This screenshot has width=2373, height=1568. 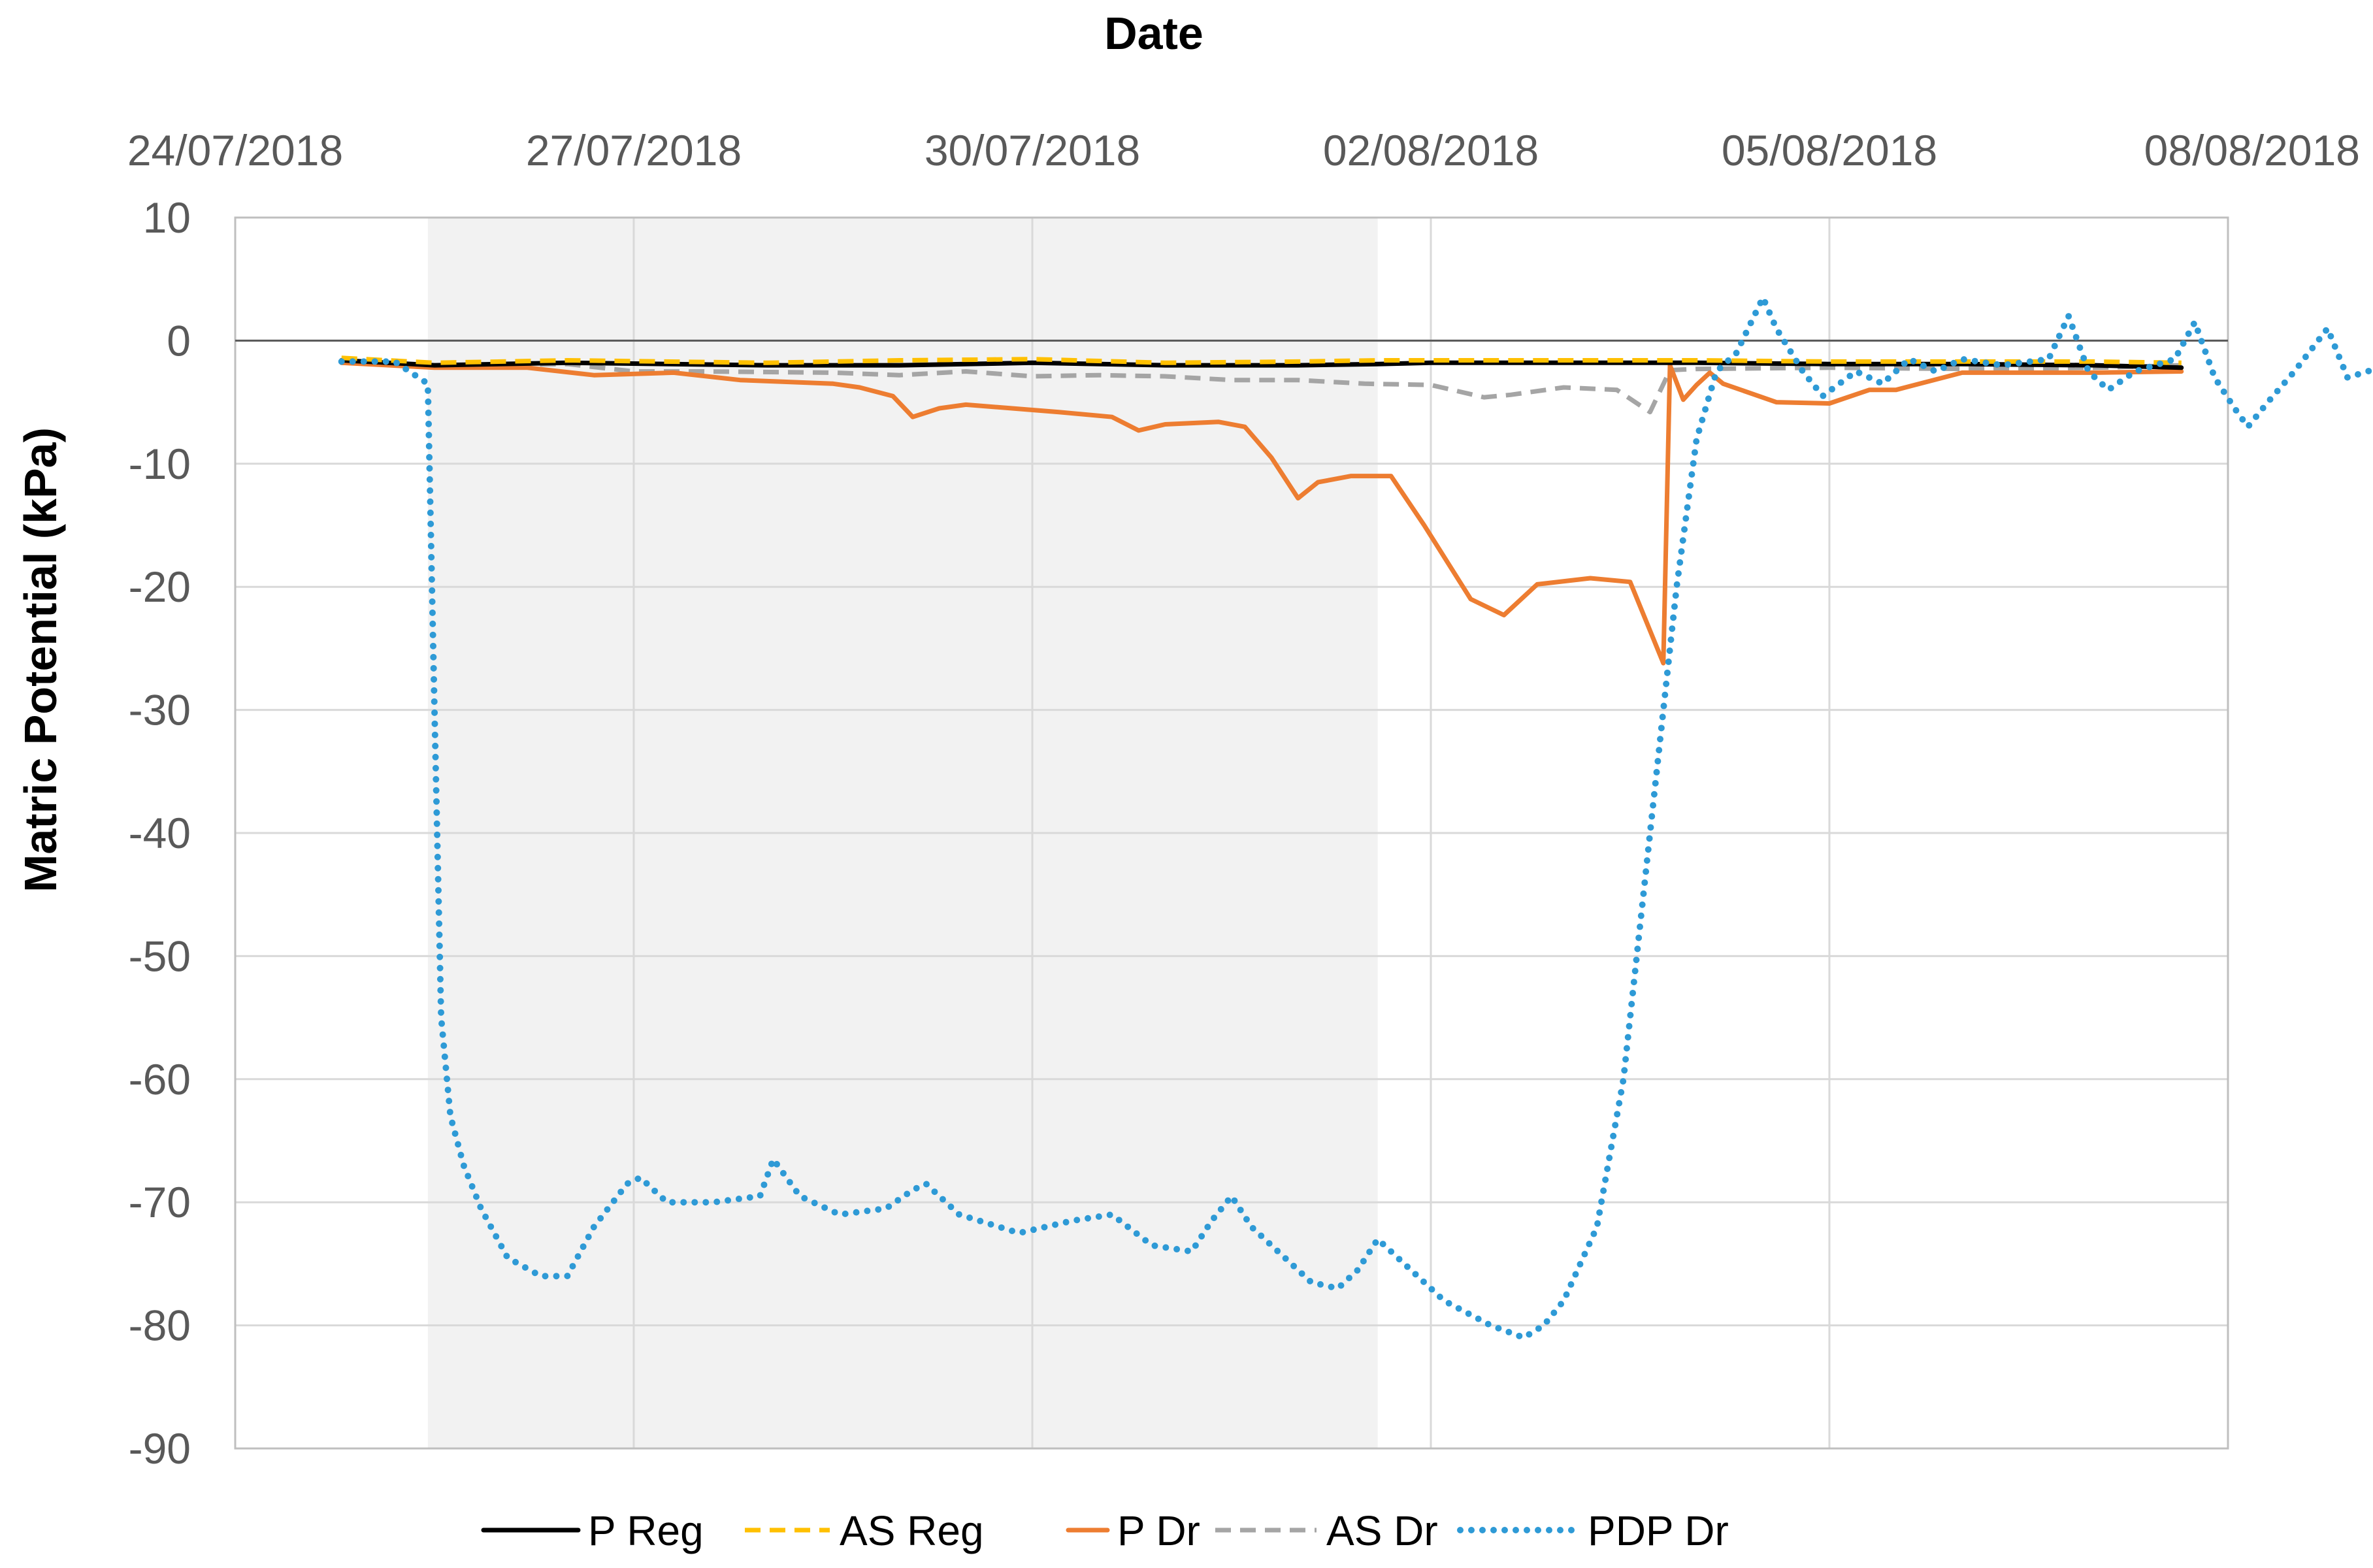 I want to click on x-tick-label: 27/07/2018, so click(x=634, y=150).